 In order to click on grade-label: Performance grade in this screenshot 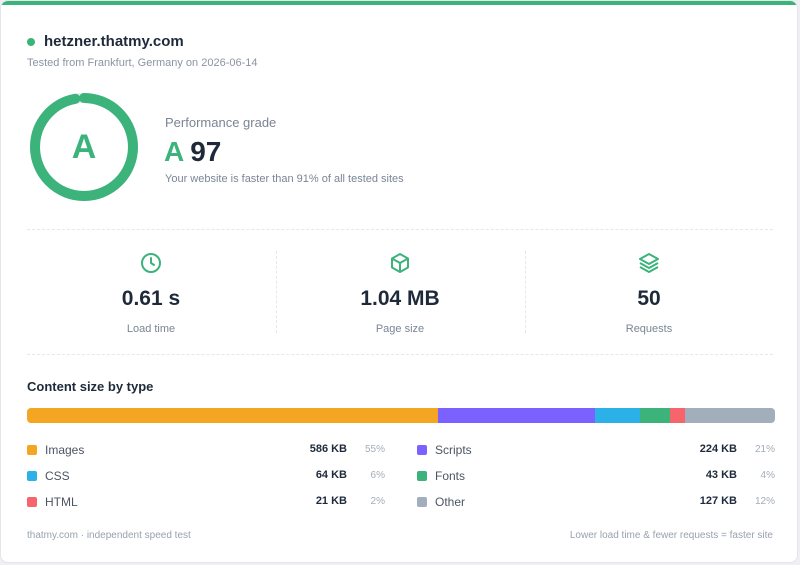, I will do `click(221, 122)`.